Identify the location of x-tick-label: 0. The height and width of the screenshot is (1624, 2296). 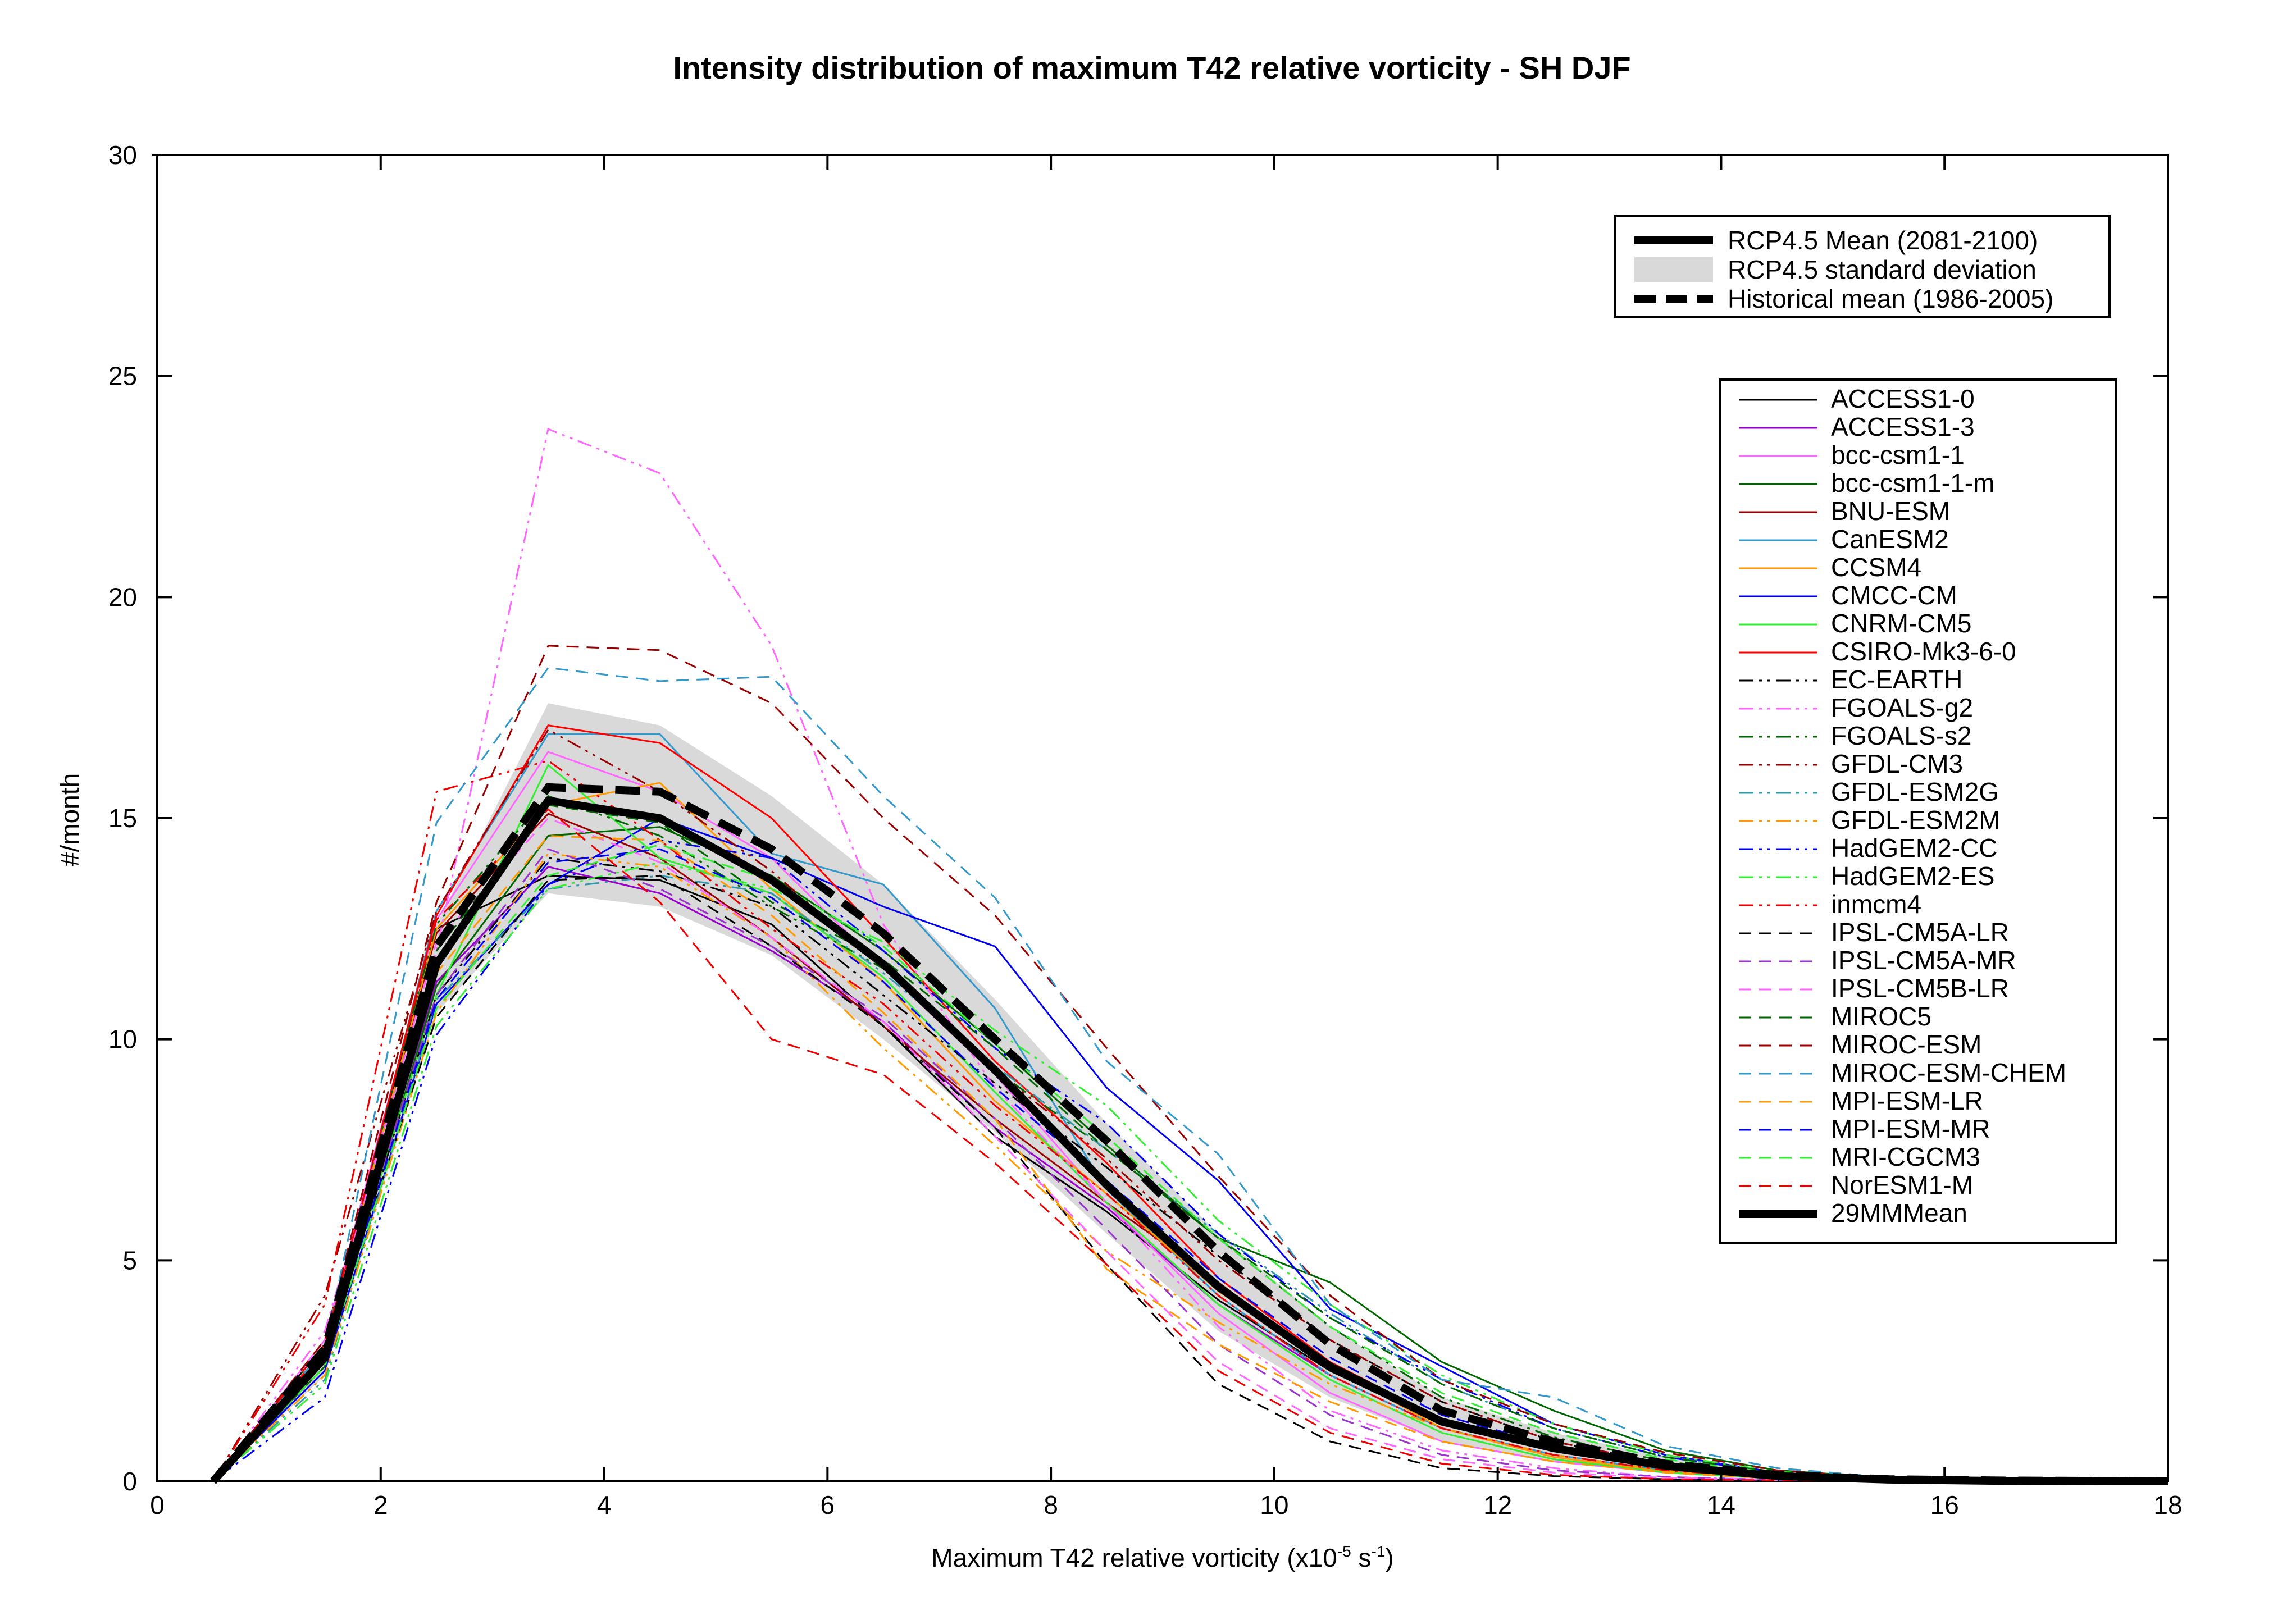
(157, 1505).